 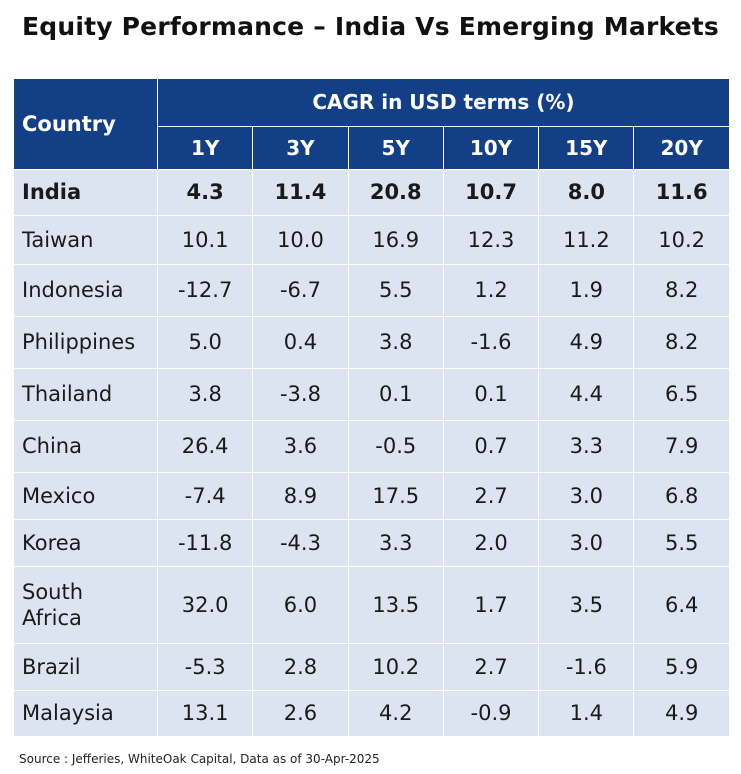 What do you see at coordinates (205, 192) in the screenshot?
I see `value-cell-1y: 4.3` at bounding box center [205, 192].